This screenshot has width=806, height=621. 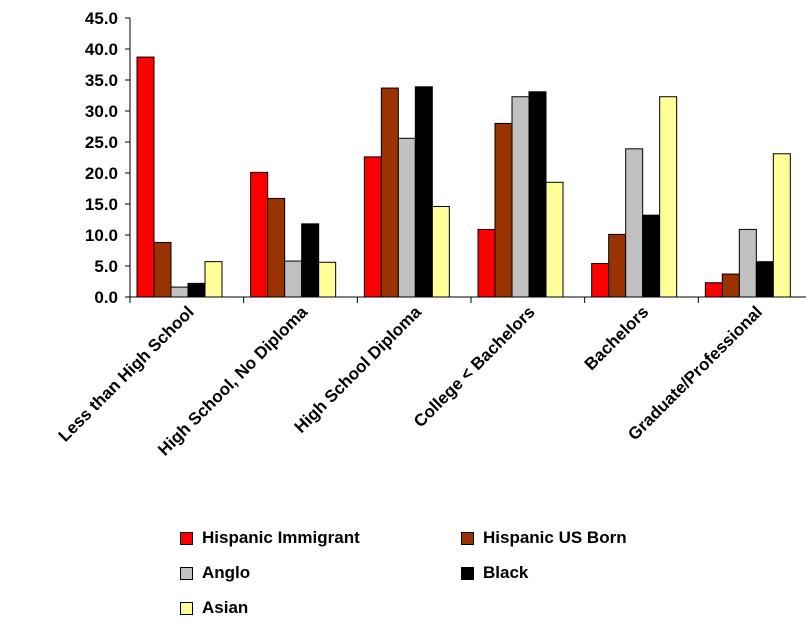 What do you see at coordinates (358, 369) in the screenshot?
I see `x-category-label: High School Diploma` at bounding box center [358, 369].